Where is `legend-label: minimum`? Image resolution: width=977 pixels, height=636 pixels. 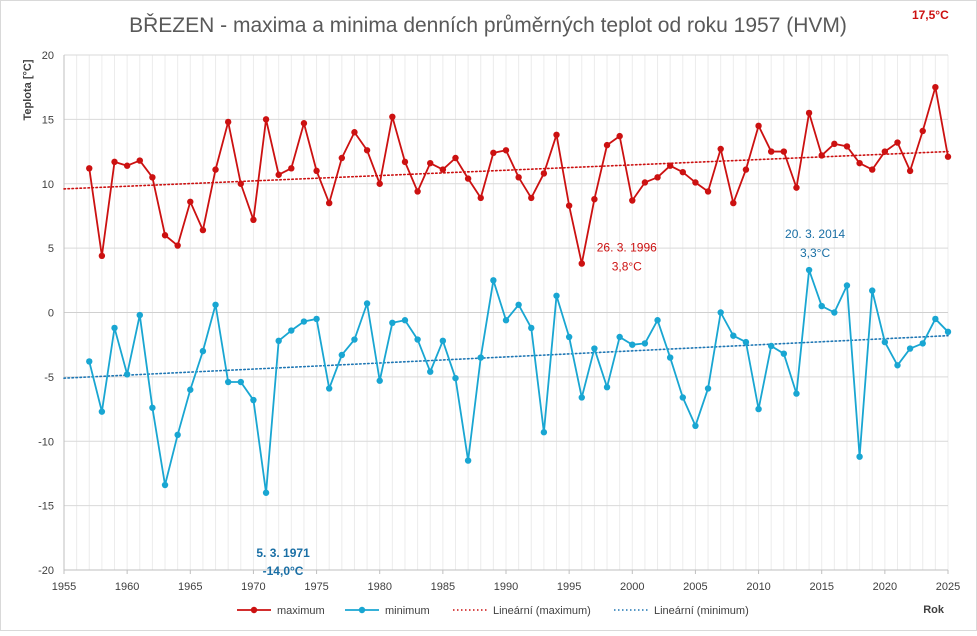
legend-label: minimum is located at coordinates (407, 611).